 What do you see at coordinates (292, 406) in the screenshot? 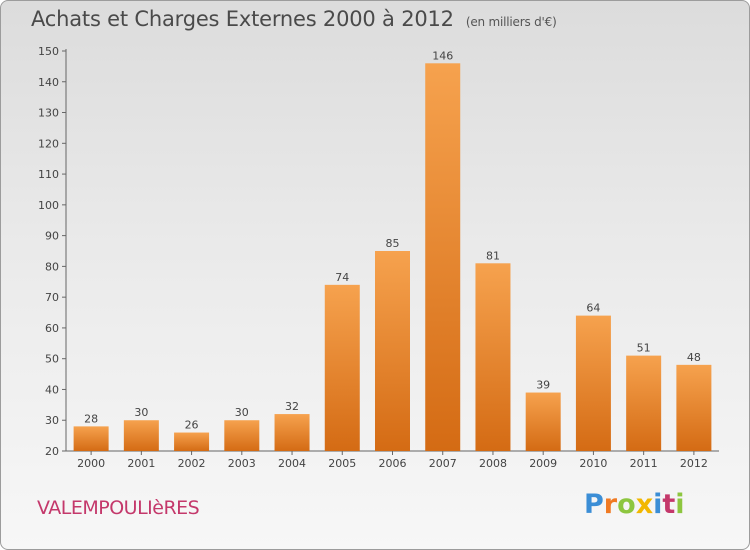
I see `value-label-2004: 32` at bounding box center [292, 406].